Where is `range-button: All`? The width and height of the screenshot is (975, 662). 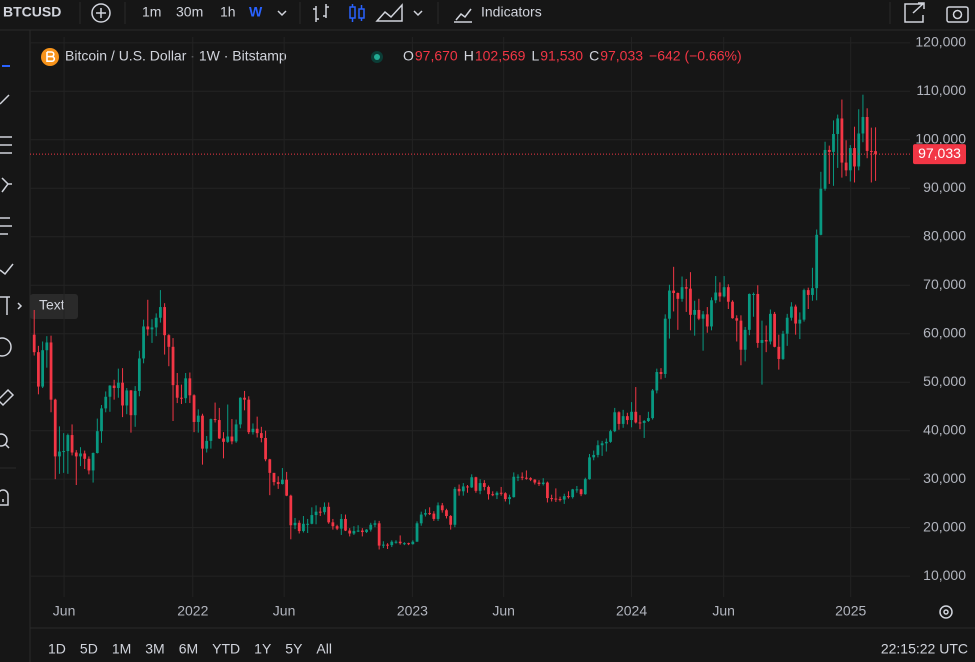 range-button: All is located at coordinates (324, 649).